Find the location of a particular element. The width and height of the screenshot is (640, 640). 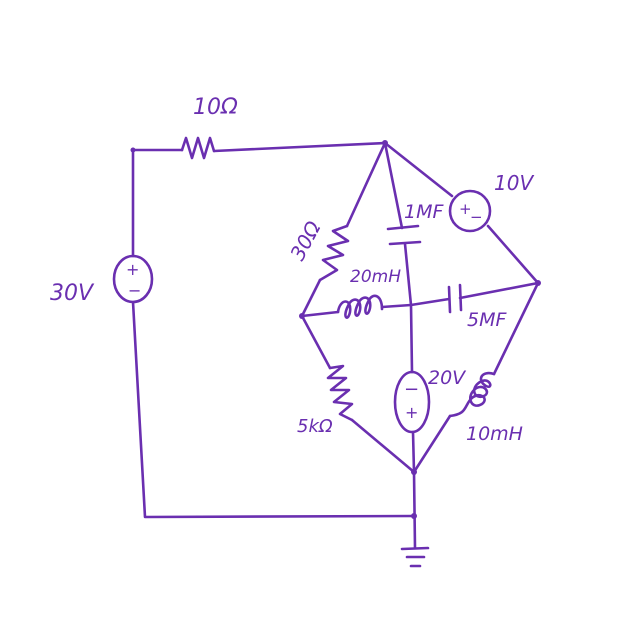

capacitor-1mf-plate-top is located at coordinates (403, 227).